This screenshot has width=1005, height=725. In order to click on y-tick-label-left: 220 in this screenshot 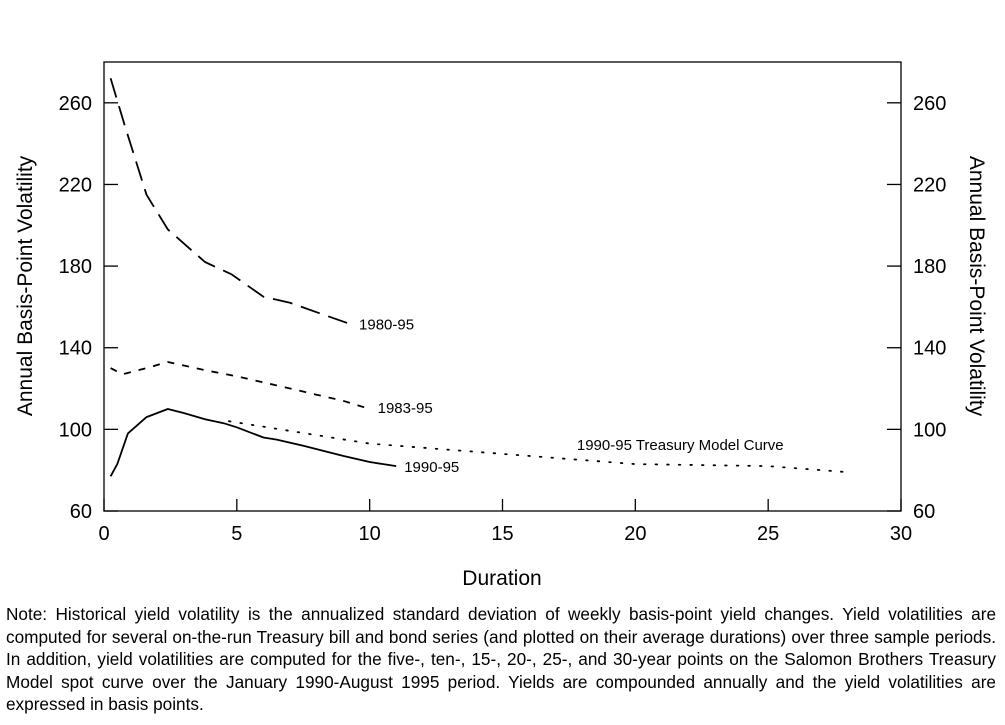, I will do `click(75, 185)`.